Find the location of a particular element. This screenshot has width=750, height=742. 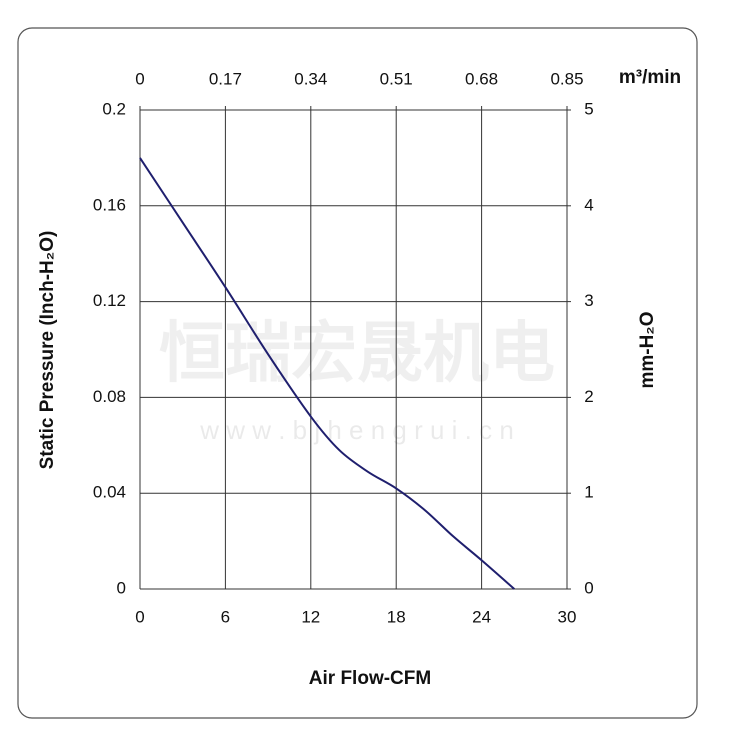

y2-tick-label: 0 is located at coordinates (588, 587).